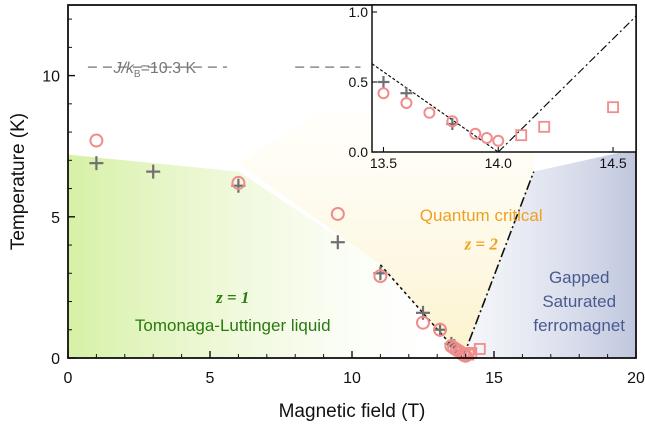  What do you see at coordinates (123, 68) in the screenshot?
I see `jk-main: J/k` at bounding box center [123, 68].